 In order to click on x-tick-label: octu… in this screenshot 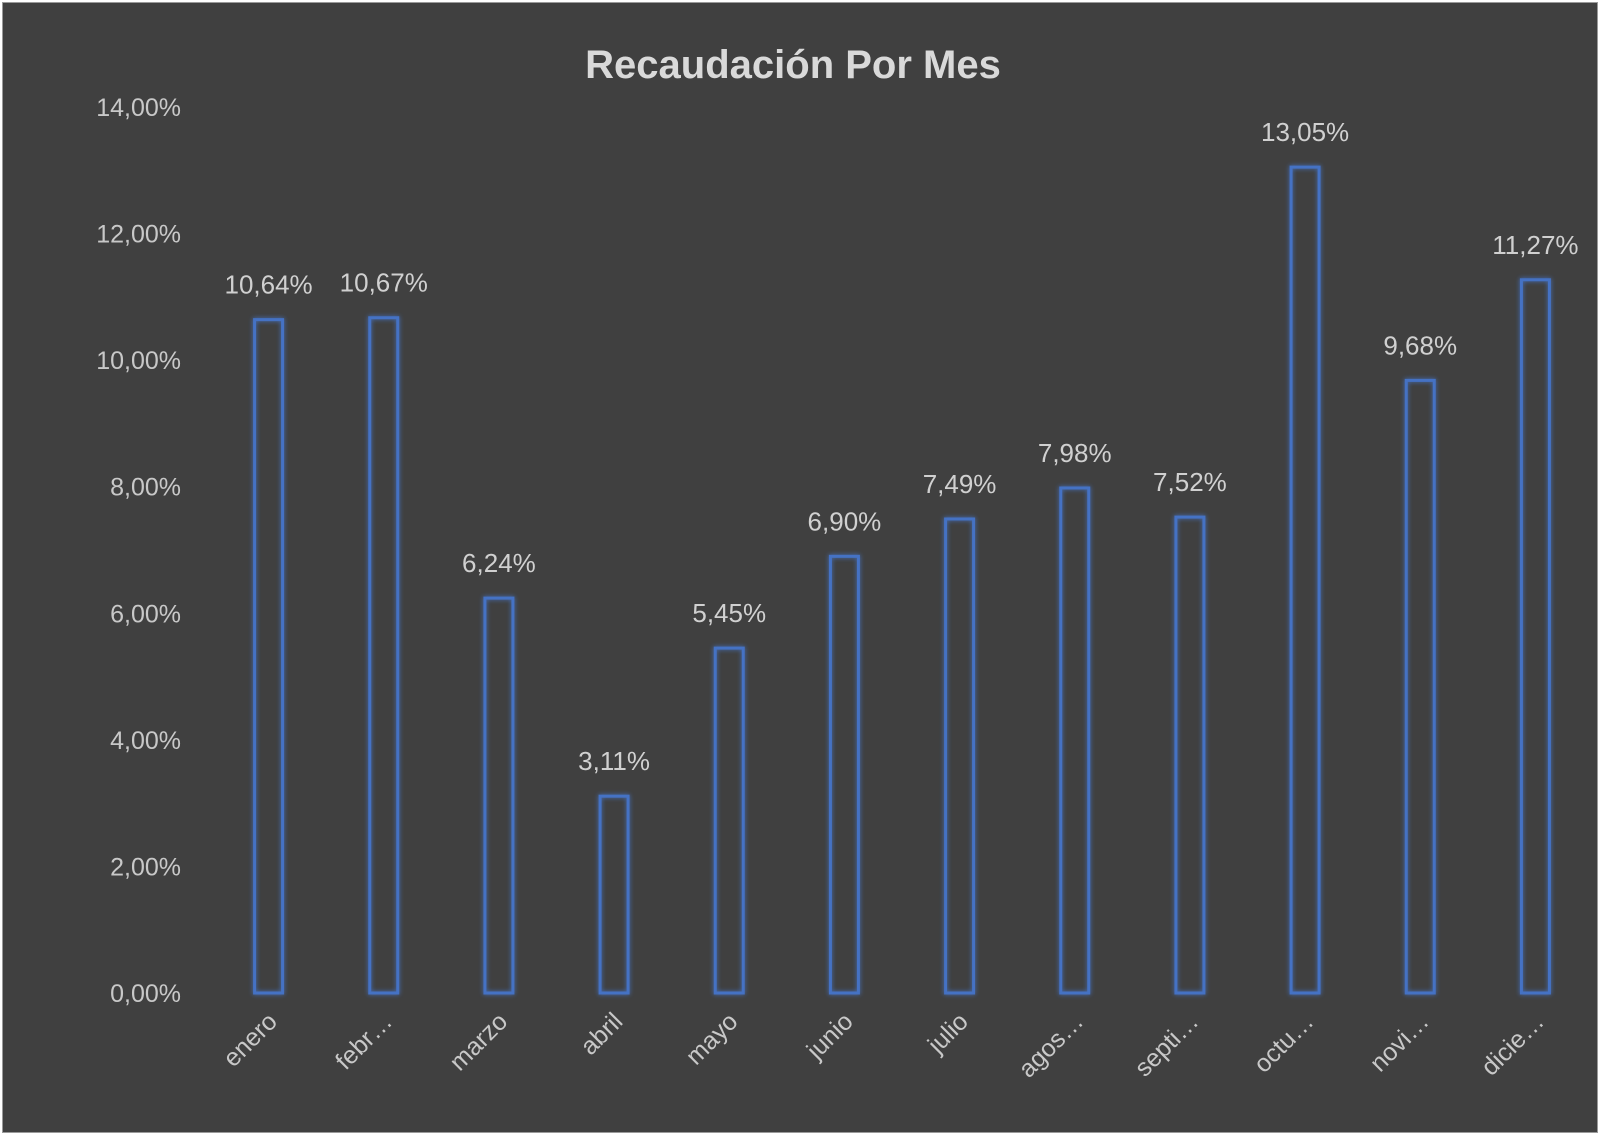, I will do `click(1283, 1042)`.